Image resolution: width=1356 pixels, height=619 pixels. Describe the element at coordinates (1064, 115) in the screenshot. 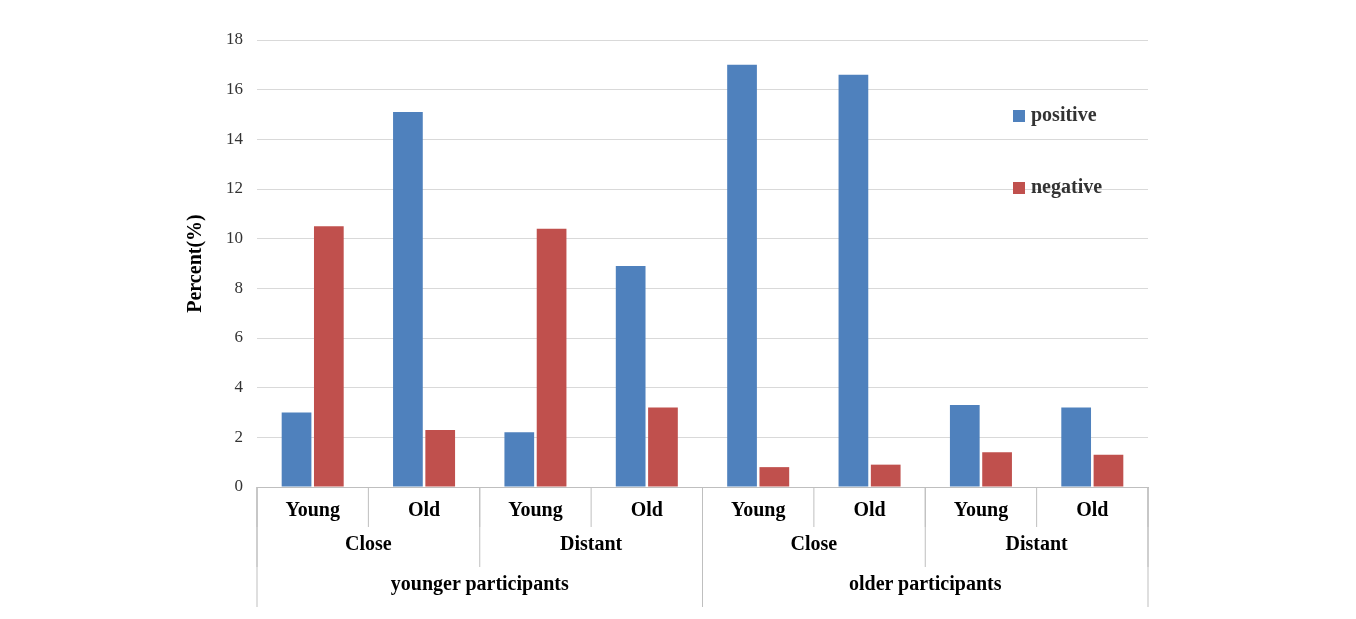

I see `legend-label: positive` at that location.